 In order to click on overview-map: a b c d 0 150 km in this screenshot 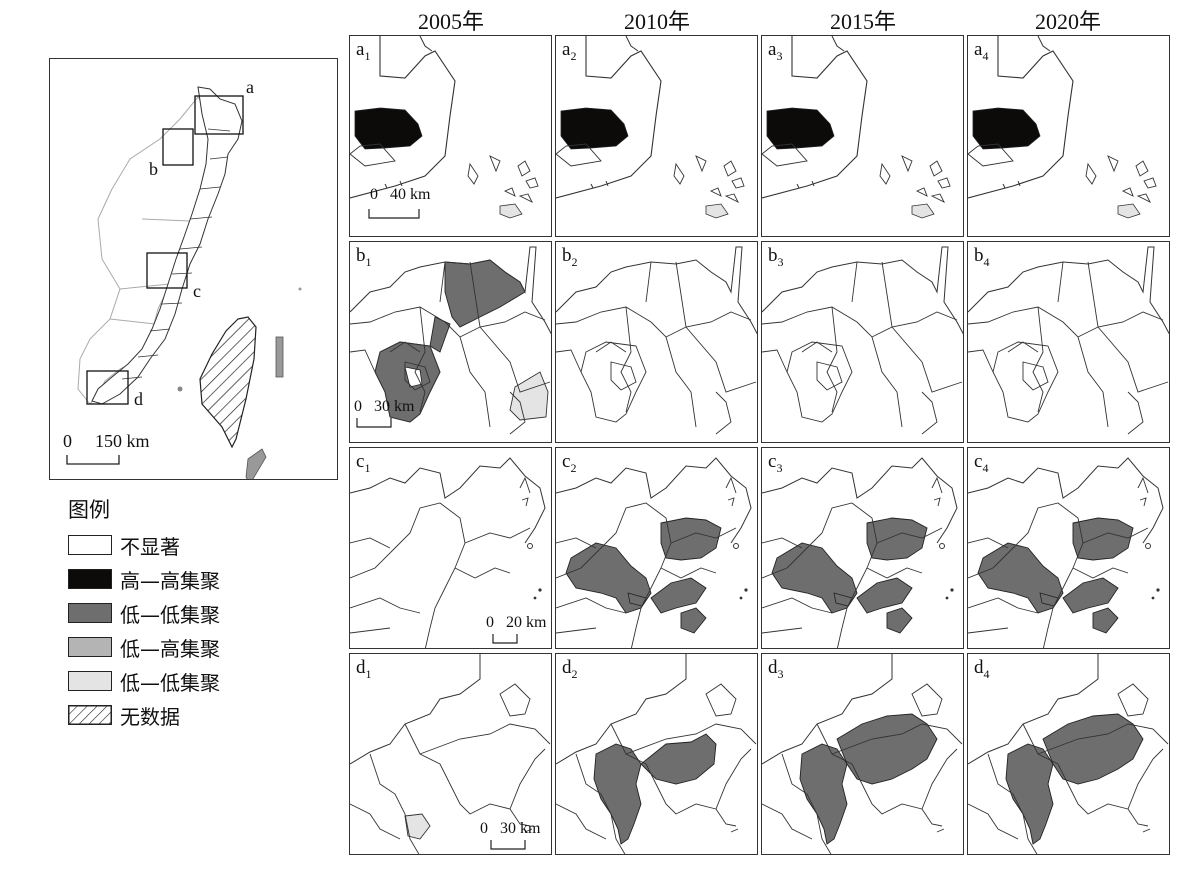, I will do `click(193, 269)`.